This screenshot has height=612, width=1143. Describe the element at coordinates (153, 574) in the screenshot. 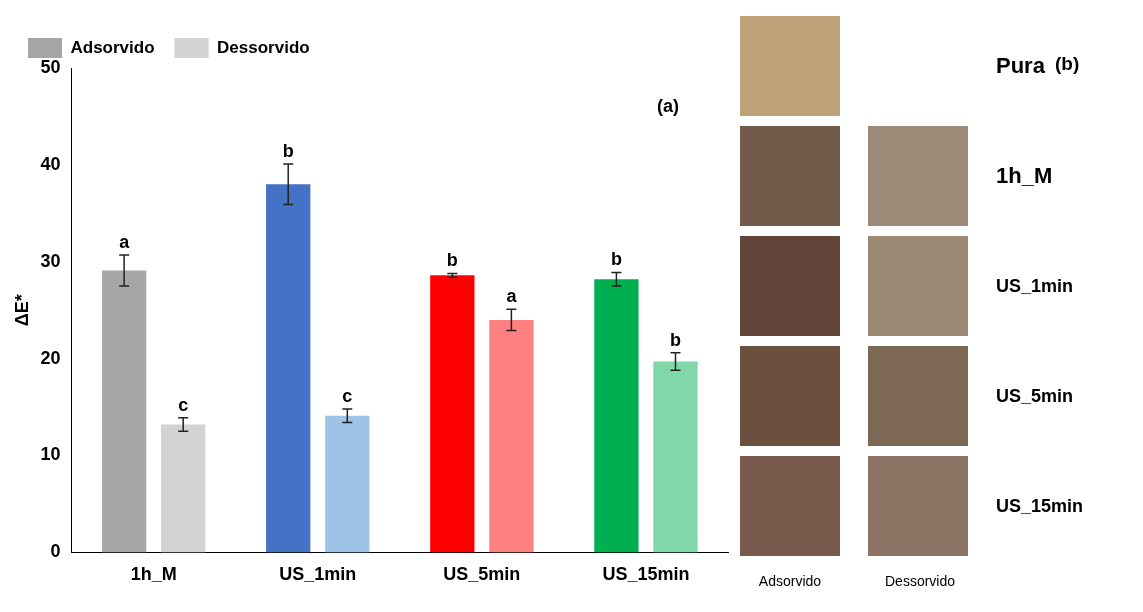

I see `x-tick-label: 1h_M` at that location.